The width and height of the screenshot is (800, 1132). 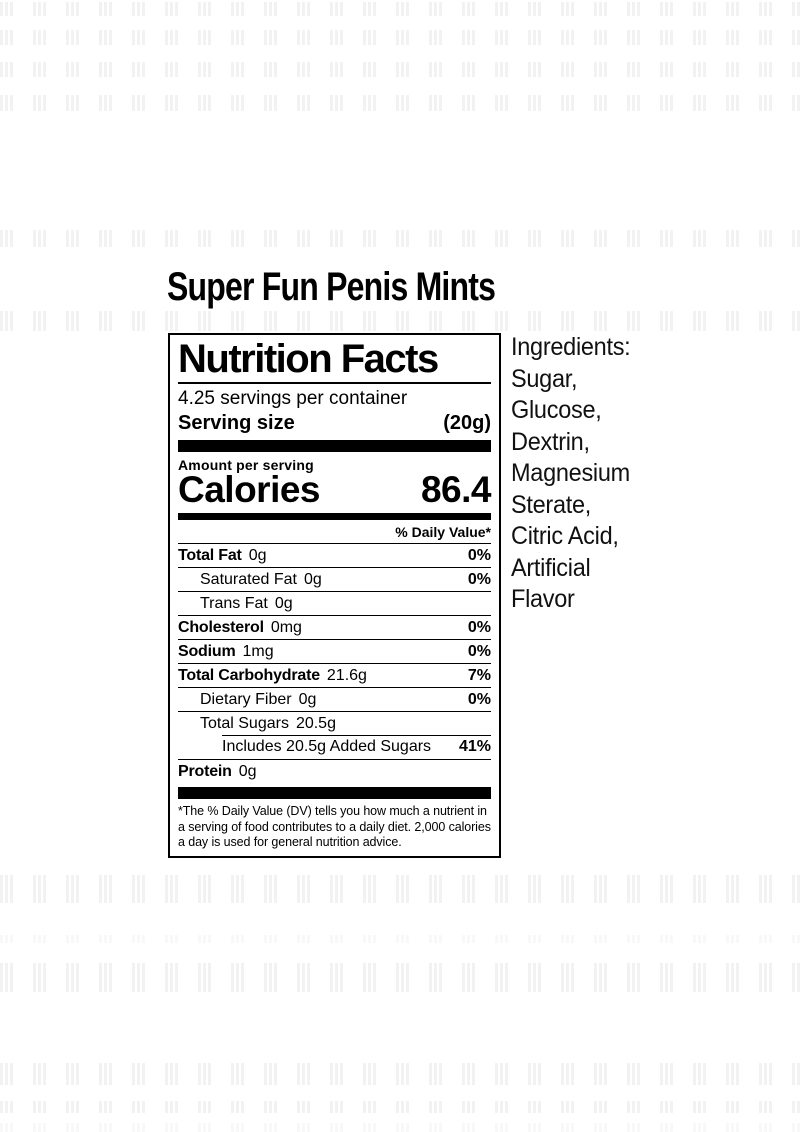 What do you see at coordinates (334, 579) in the screenshot?
I see `table-row: Saturated Fat 0g 0%` at bounding box center [334, 579].